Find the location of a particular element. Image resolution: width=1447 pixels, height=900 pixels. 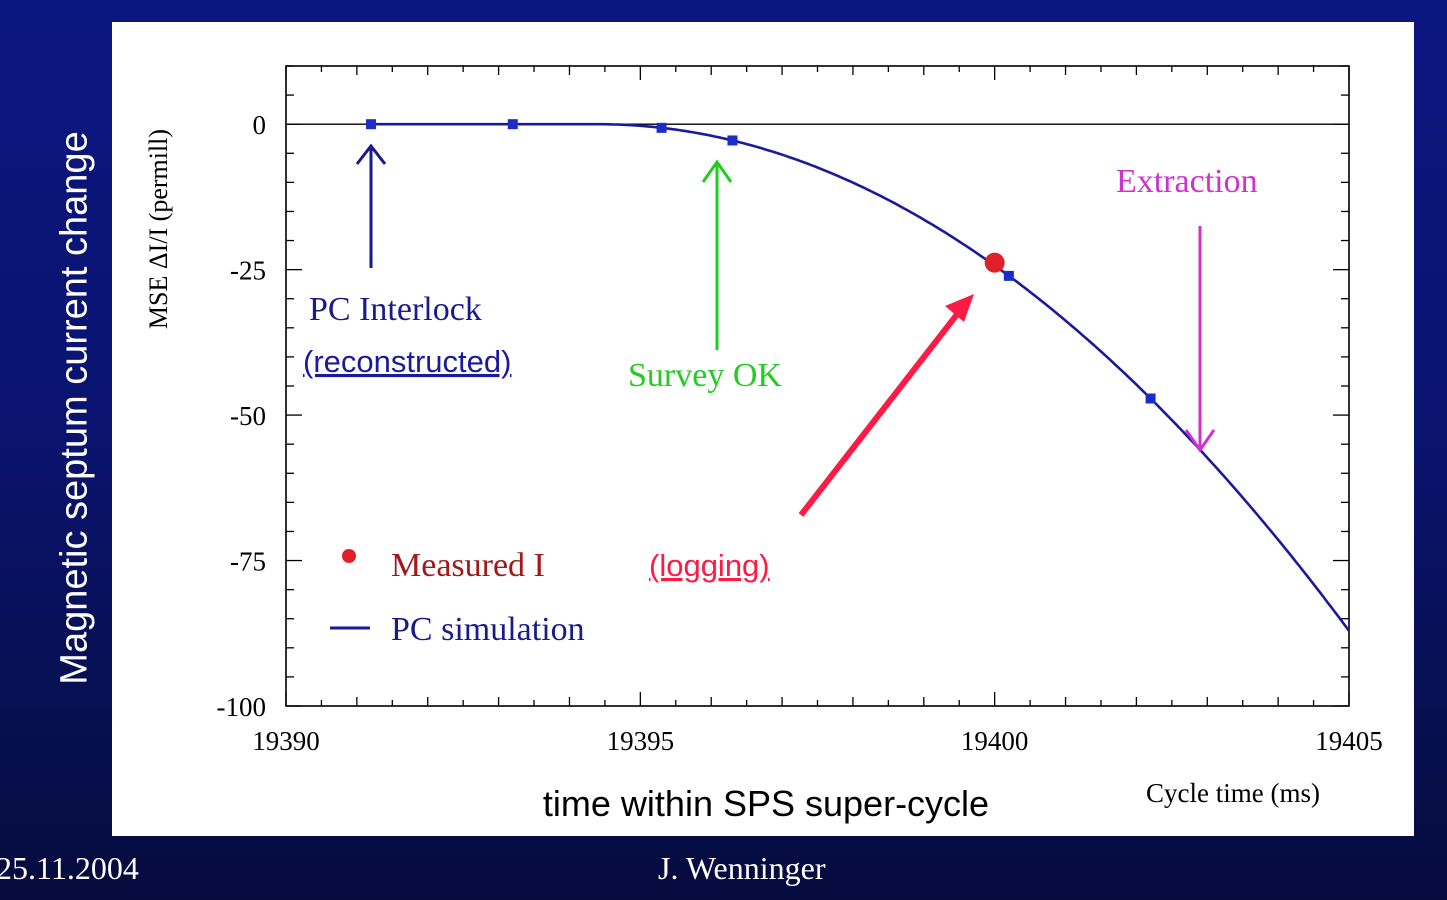

x-tick-label: 19405 is located at coordinates (1349, 741).